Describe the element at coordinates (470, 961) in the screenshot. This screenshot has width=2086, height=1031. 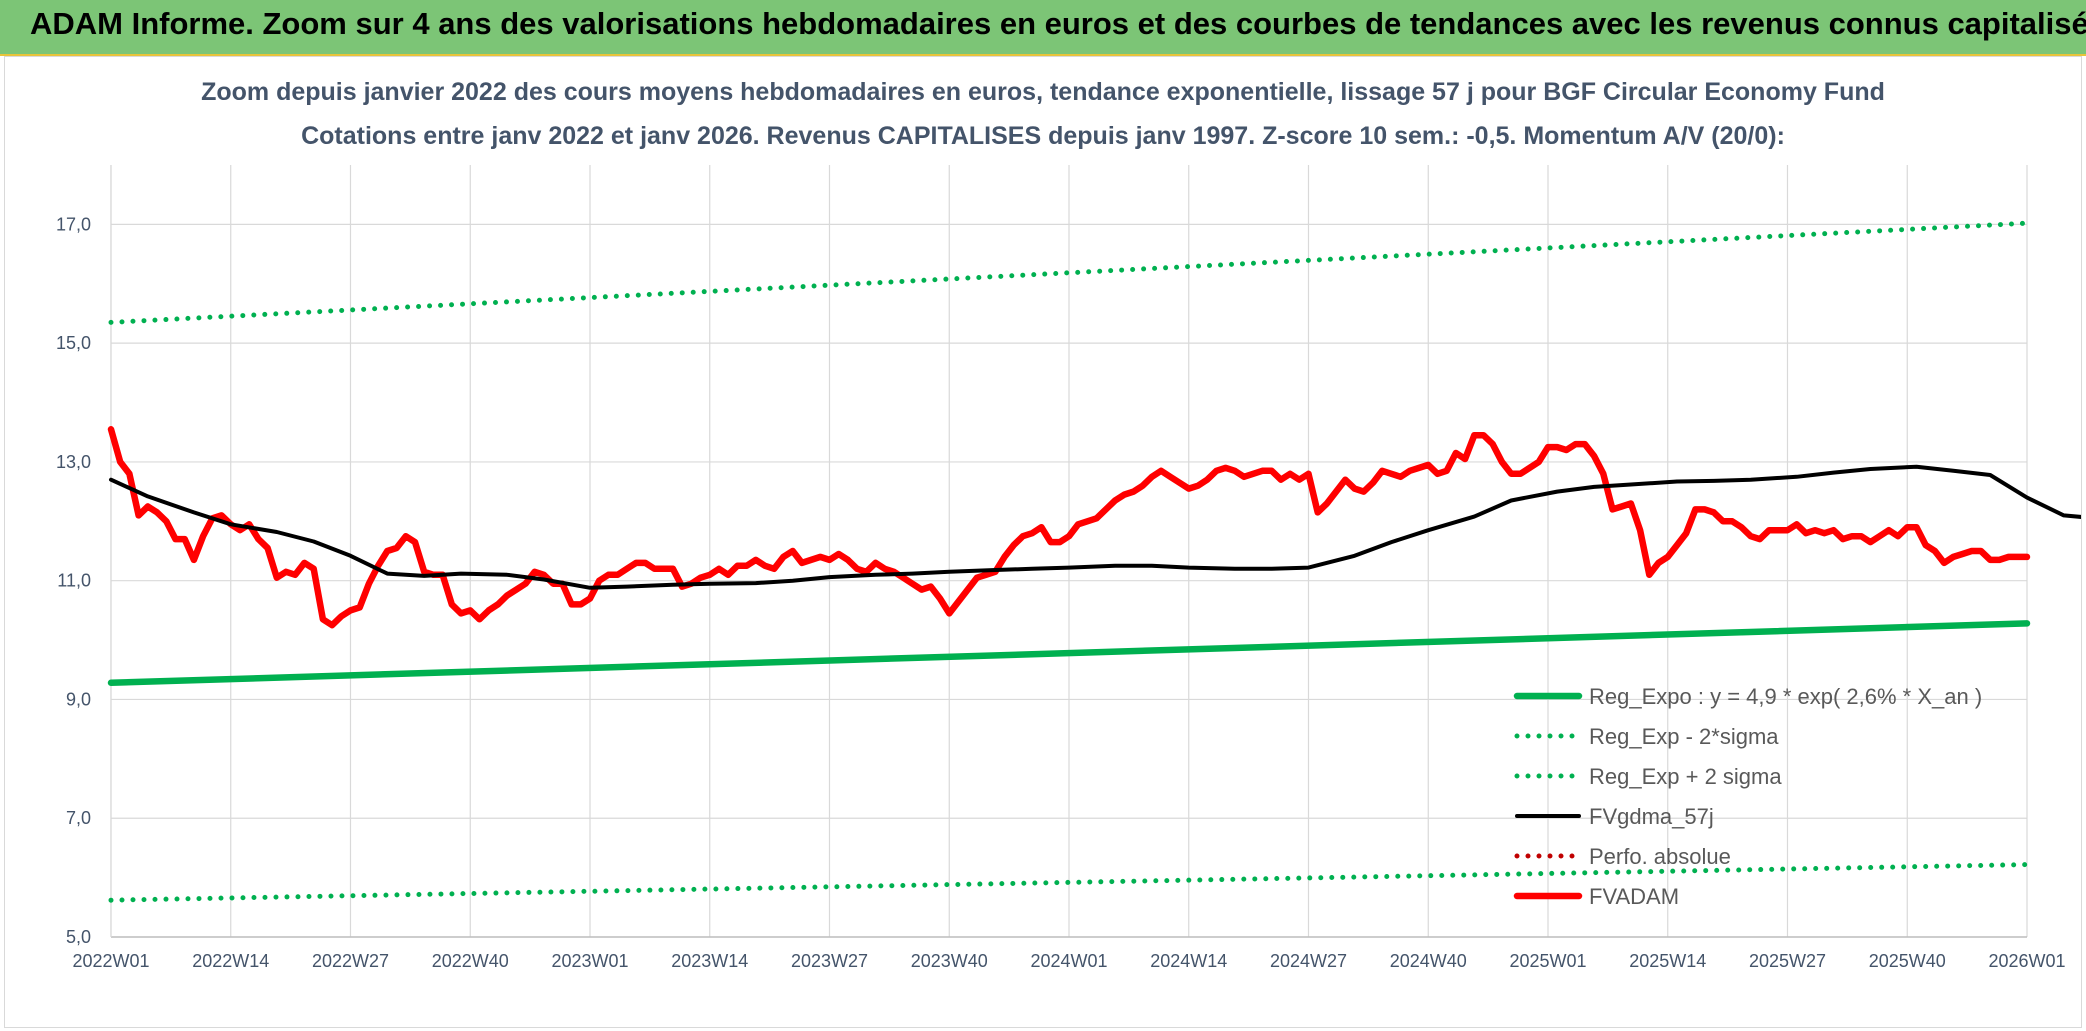
I see `x-tick-label: 2022W40` at that location.